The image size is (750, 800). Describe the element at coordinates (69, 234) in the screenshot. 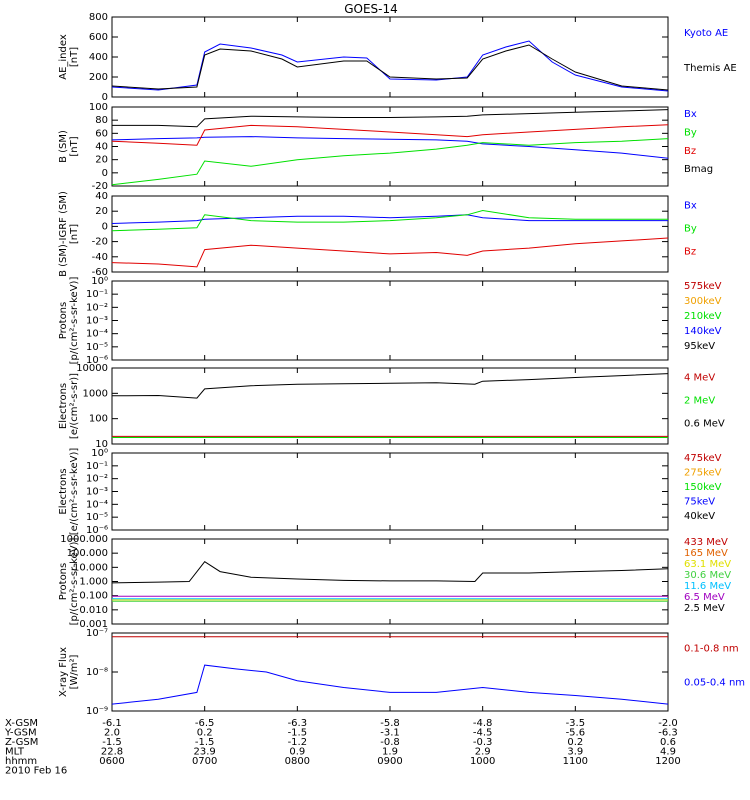

I see `y-axis-label: B (SM)-IGRF (SM)[nT]` at that location.